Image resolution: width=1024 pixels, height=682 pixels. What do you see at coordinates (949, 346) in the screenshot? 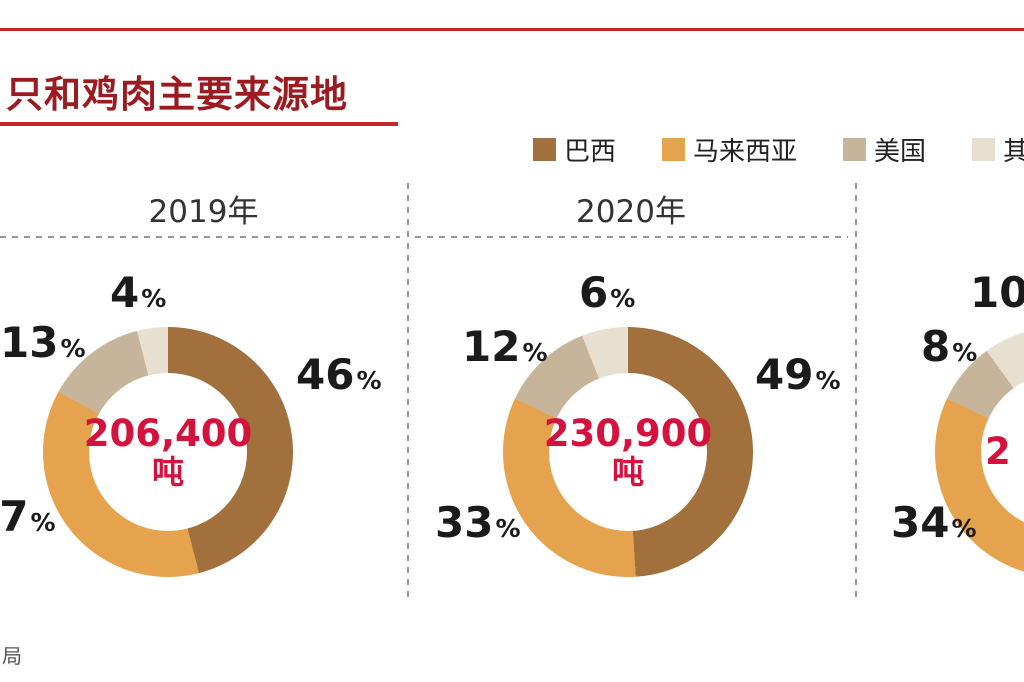
I see `slice-label-usa-third: 8%` at bounding box center [949, 346].